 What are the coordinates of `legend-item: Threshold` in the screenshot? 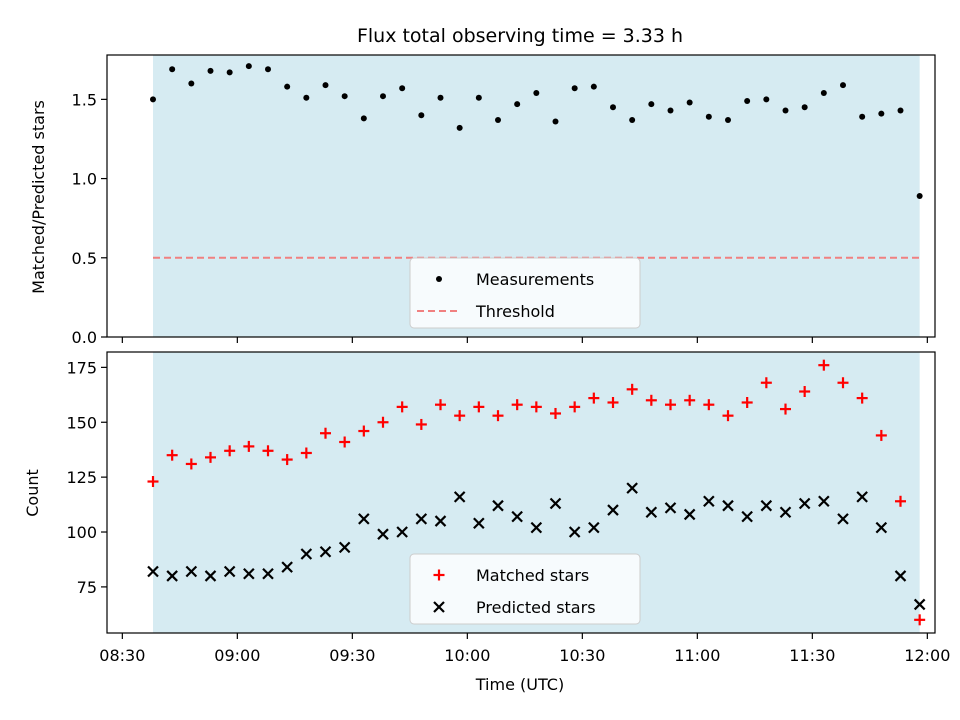 It's located at (486, 311).